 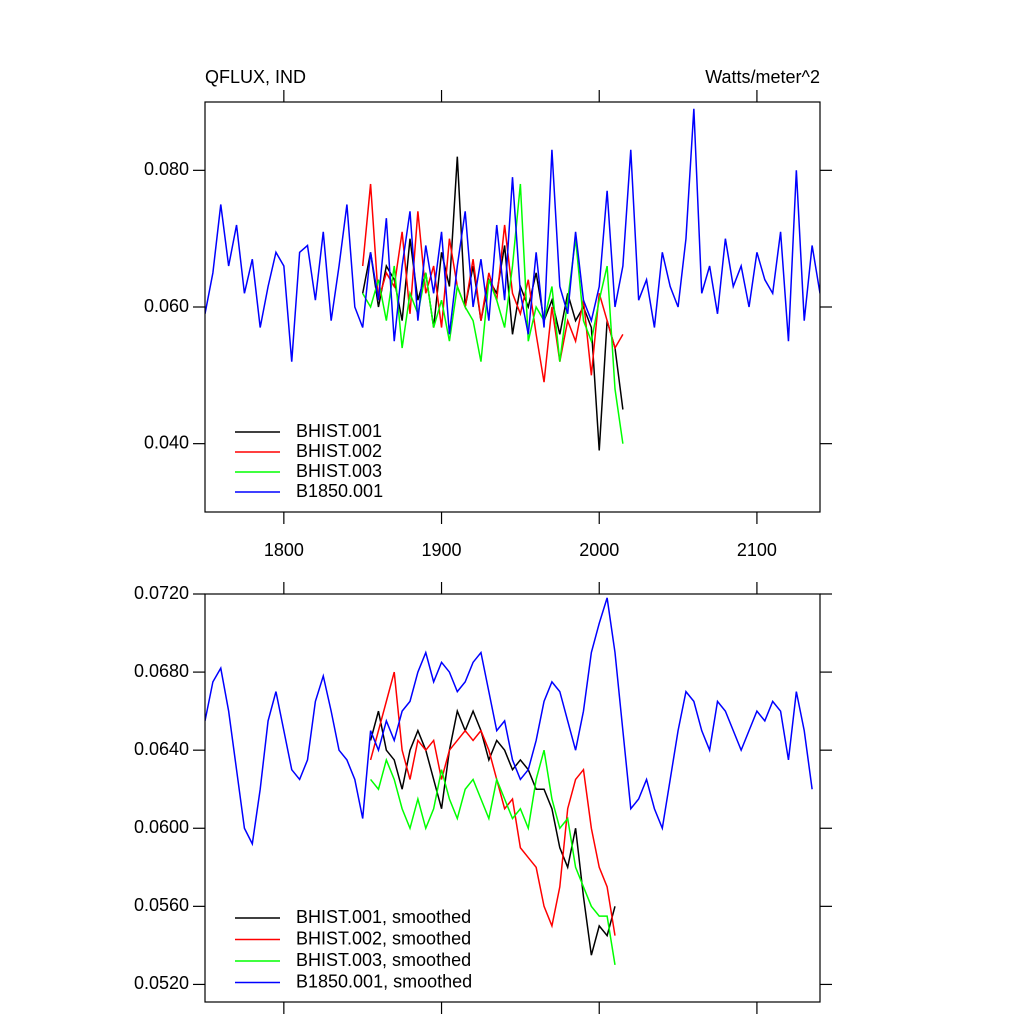 I want to click on legend-label: B1850.001, smoothed, so click(x=384, y=981).